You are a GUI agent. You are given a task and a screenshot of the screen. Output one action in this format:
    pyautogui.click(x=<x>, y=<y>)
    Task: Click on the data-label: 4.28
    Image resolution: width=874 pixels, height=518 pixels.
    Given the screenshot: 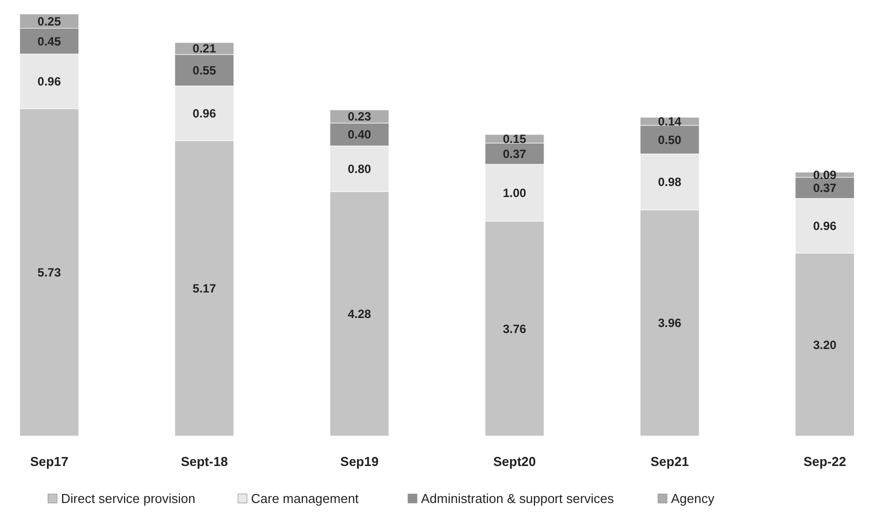 What is the action you would take?
    pyautogui.click(x=360, y=313)
    